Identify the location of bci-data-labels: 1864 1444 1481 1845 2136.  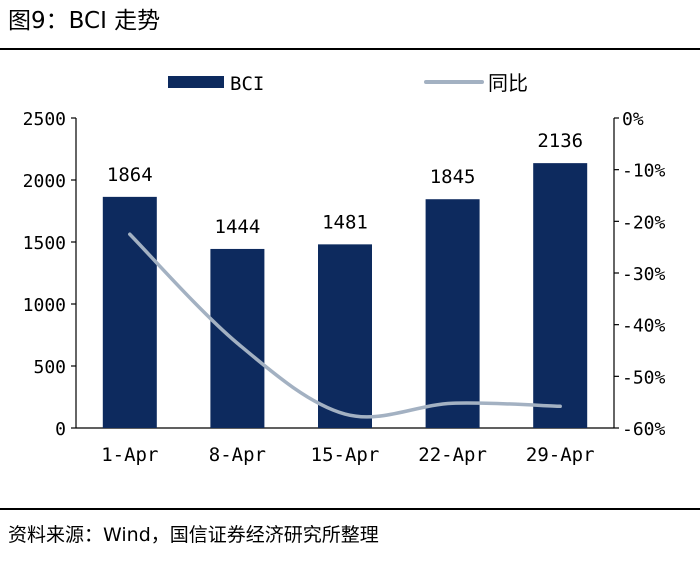
(345, 184).